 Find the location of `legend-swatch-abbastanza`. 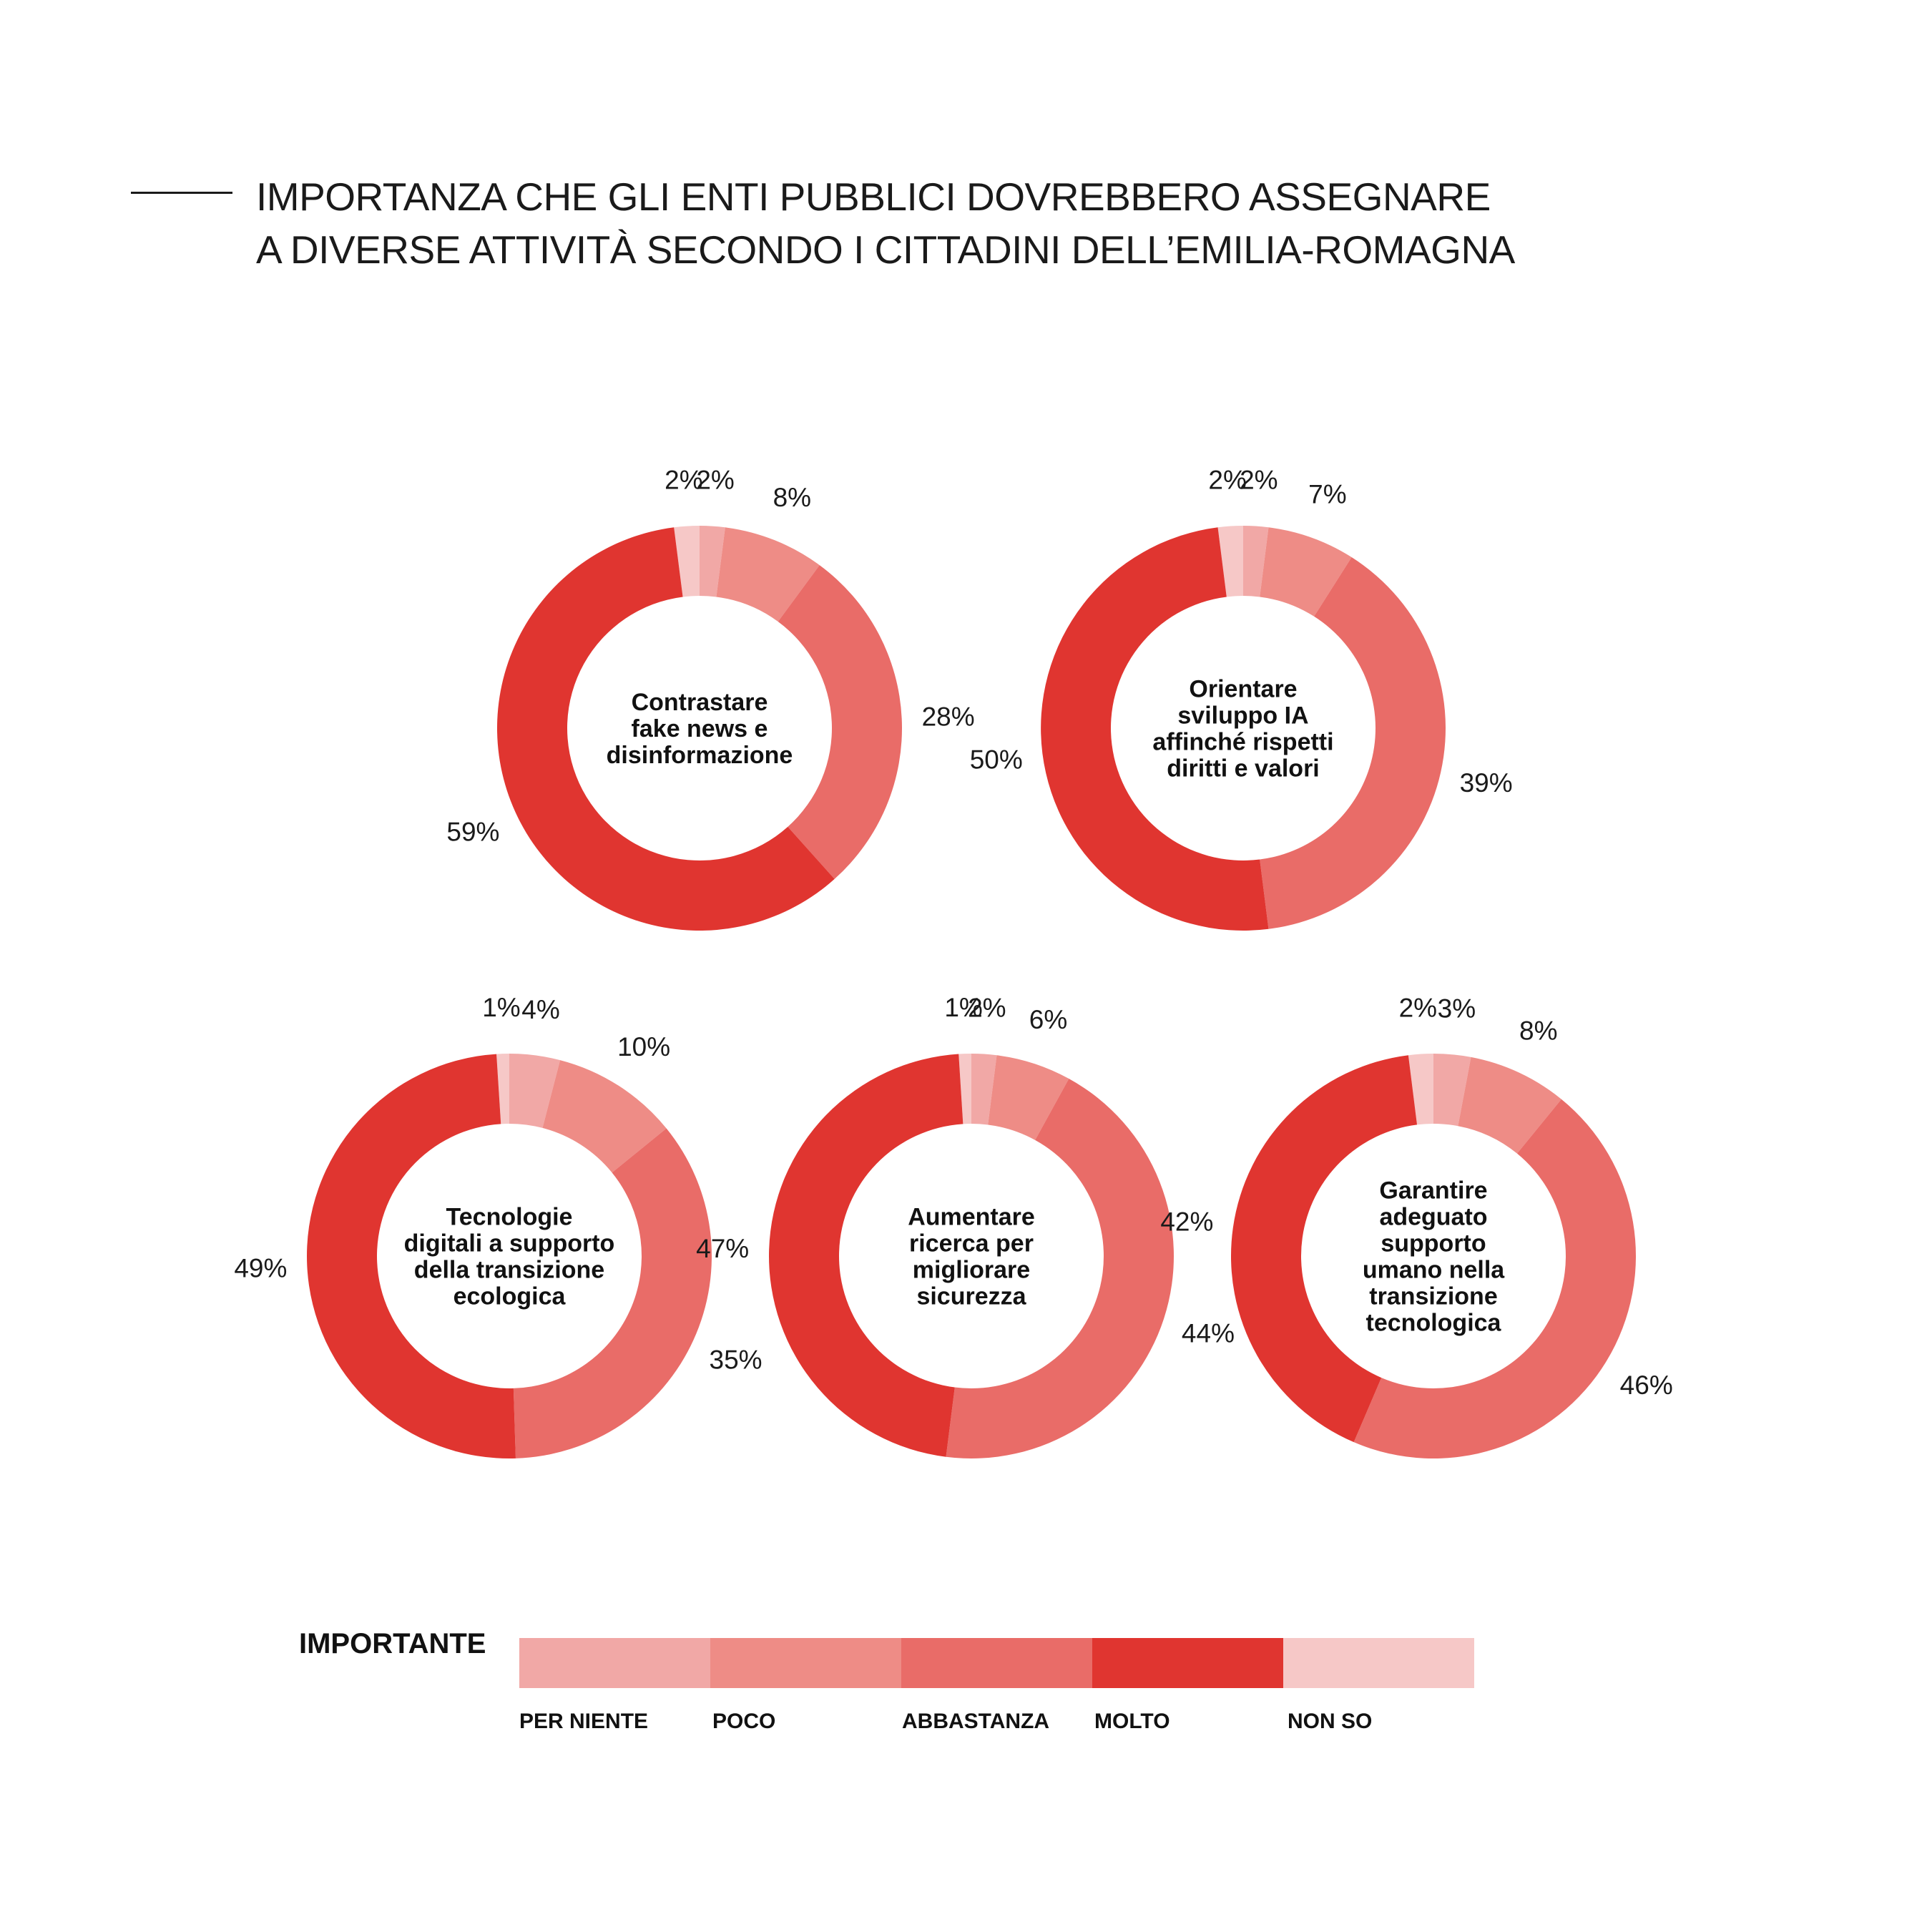

legend-swatch-abbastanza is located at coordinates (996, 1663).